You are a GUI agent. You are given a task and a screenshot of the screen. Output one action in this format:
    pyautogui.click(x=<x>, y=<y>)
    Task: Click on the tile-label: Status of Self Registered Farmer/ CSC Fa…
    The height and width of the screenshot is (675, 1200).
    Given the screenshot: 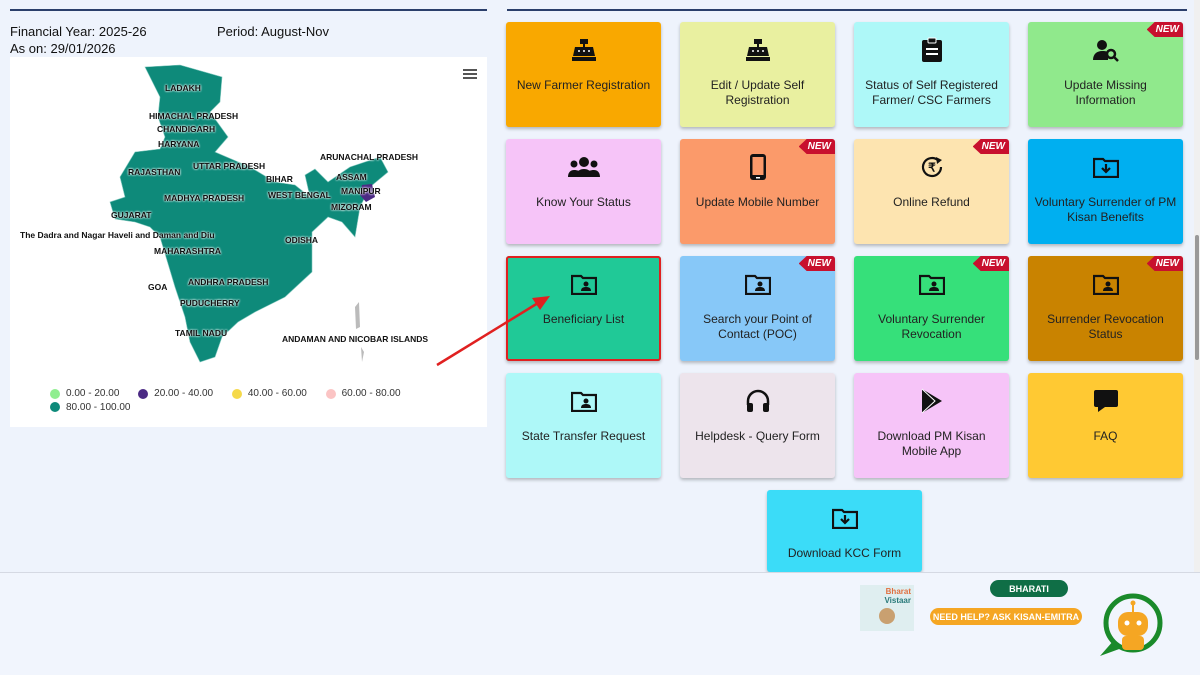 What is the action you would take?
    pyautogui.click(x=931, y=92)
    